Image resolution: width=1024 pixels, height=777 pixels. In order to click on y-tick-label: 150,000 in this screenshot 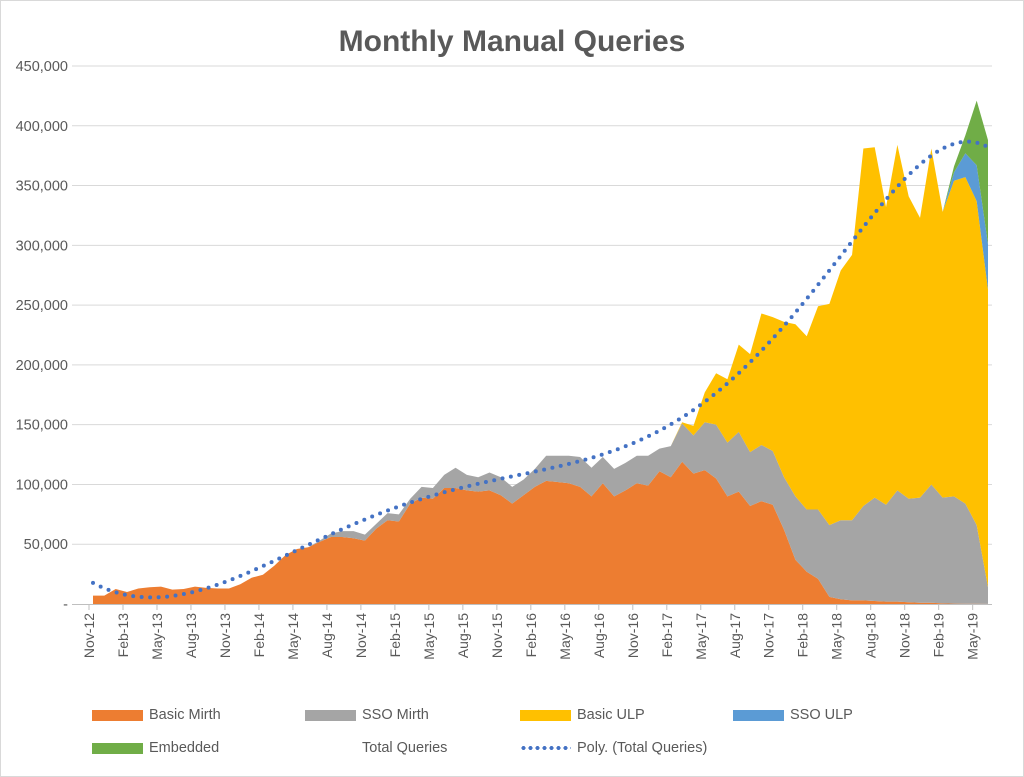, I will do `click(42, 426)`.